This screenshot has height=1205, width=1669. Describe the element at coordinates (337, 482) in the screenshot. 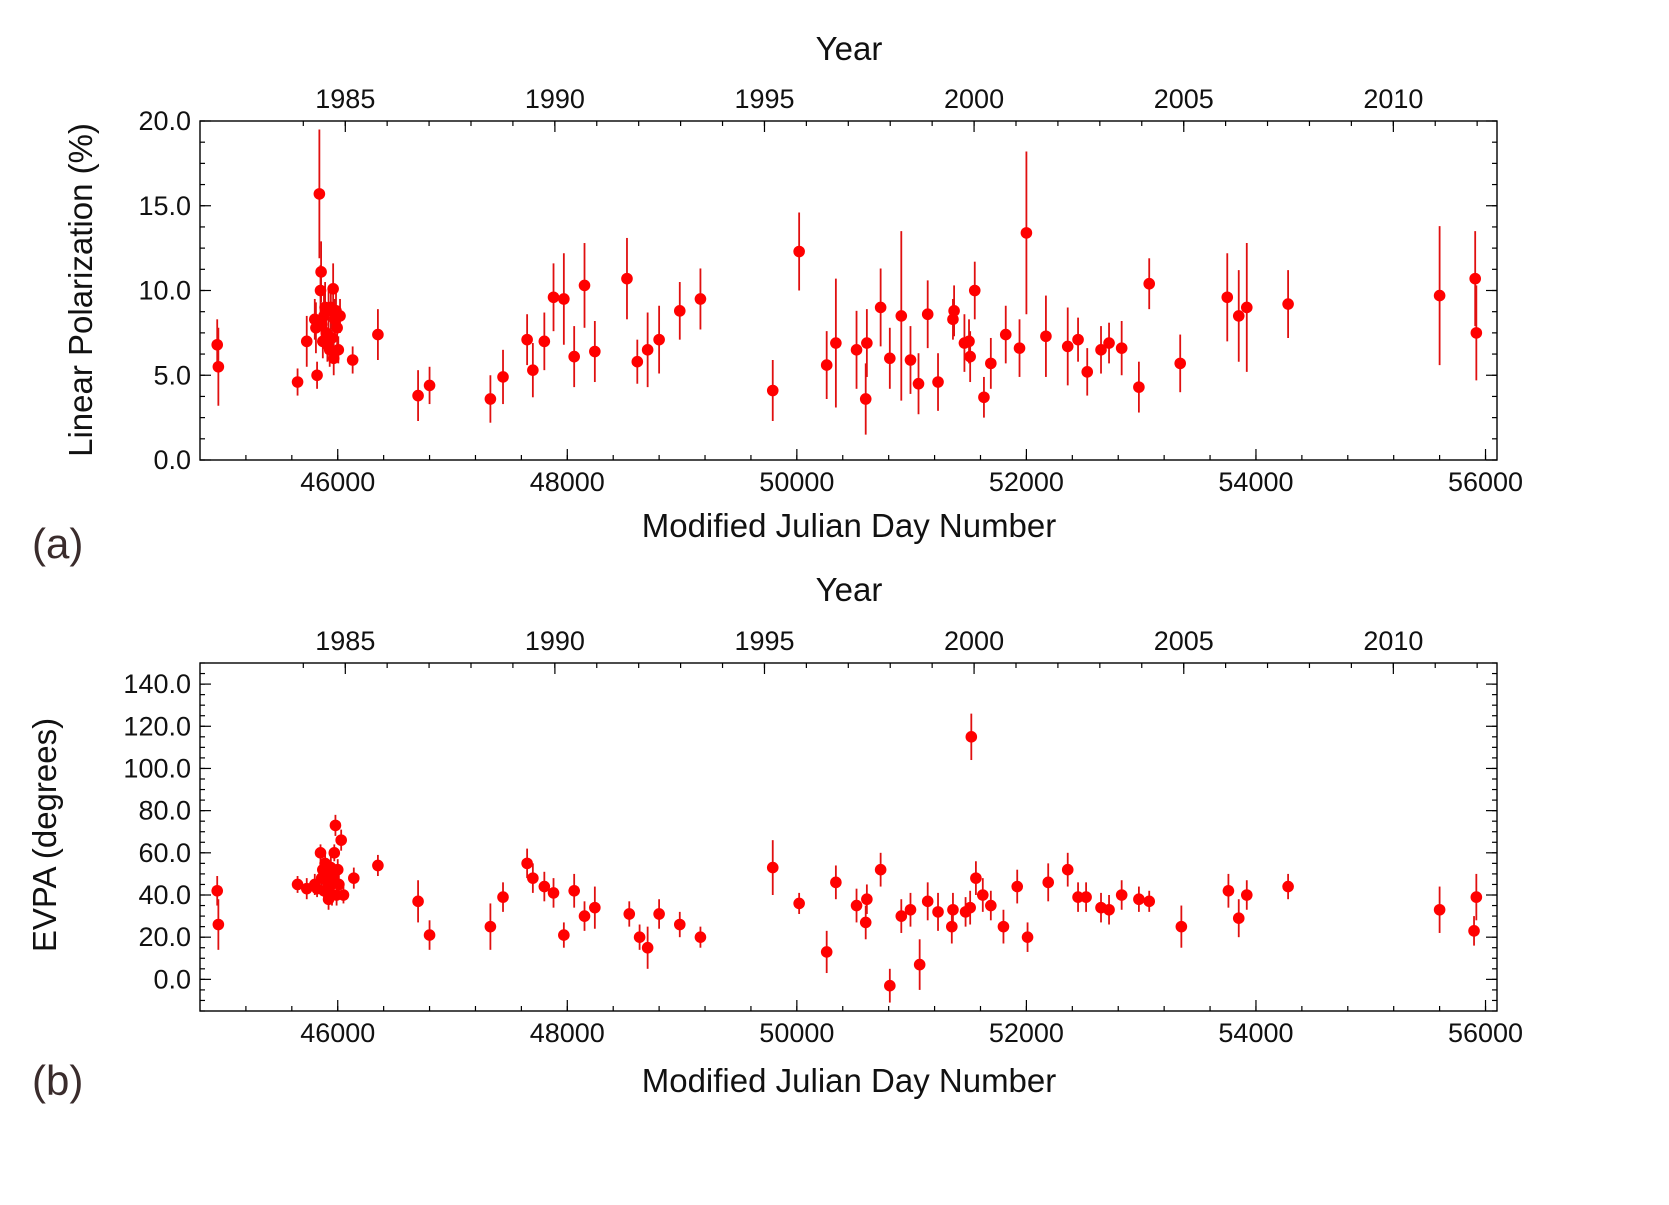

I see `x-tick-label: 46000` at that location.